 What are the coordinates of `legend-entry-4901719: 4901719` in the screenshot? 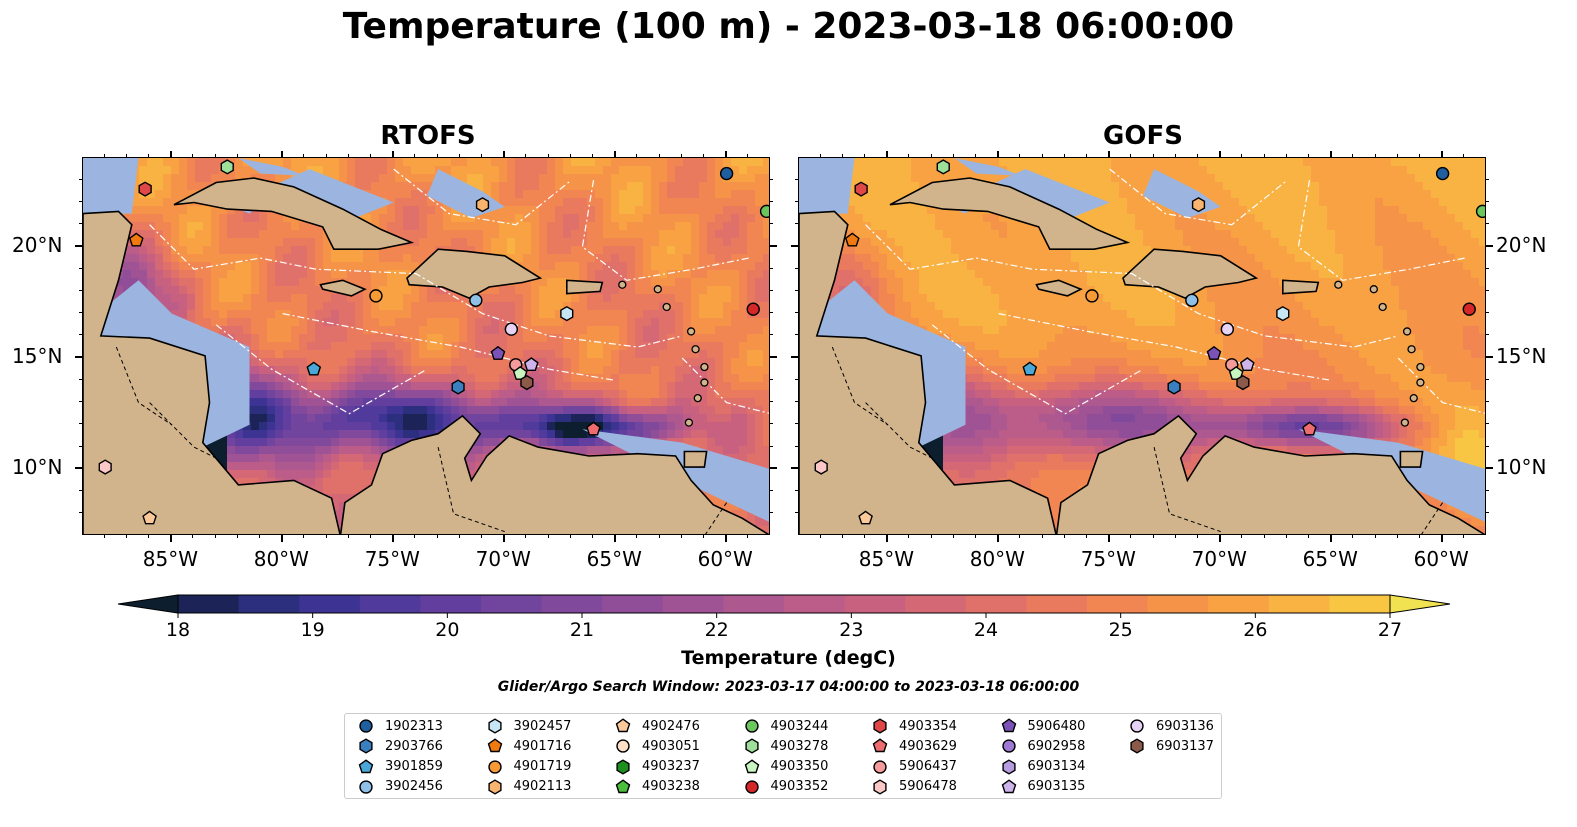 It's located at (529, 767).